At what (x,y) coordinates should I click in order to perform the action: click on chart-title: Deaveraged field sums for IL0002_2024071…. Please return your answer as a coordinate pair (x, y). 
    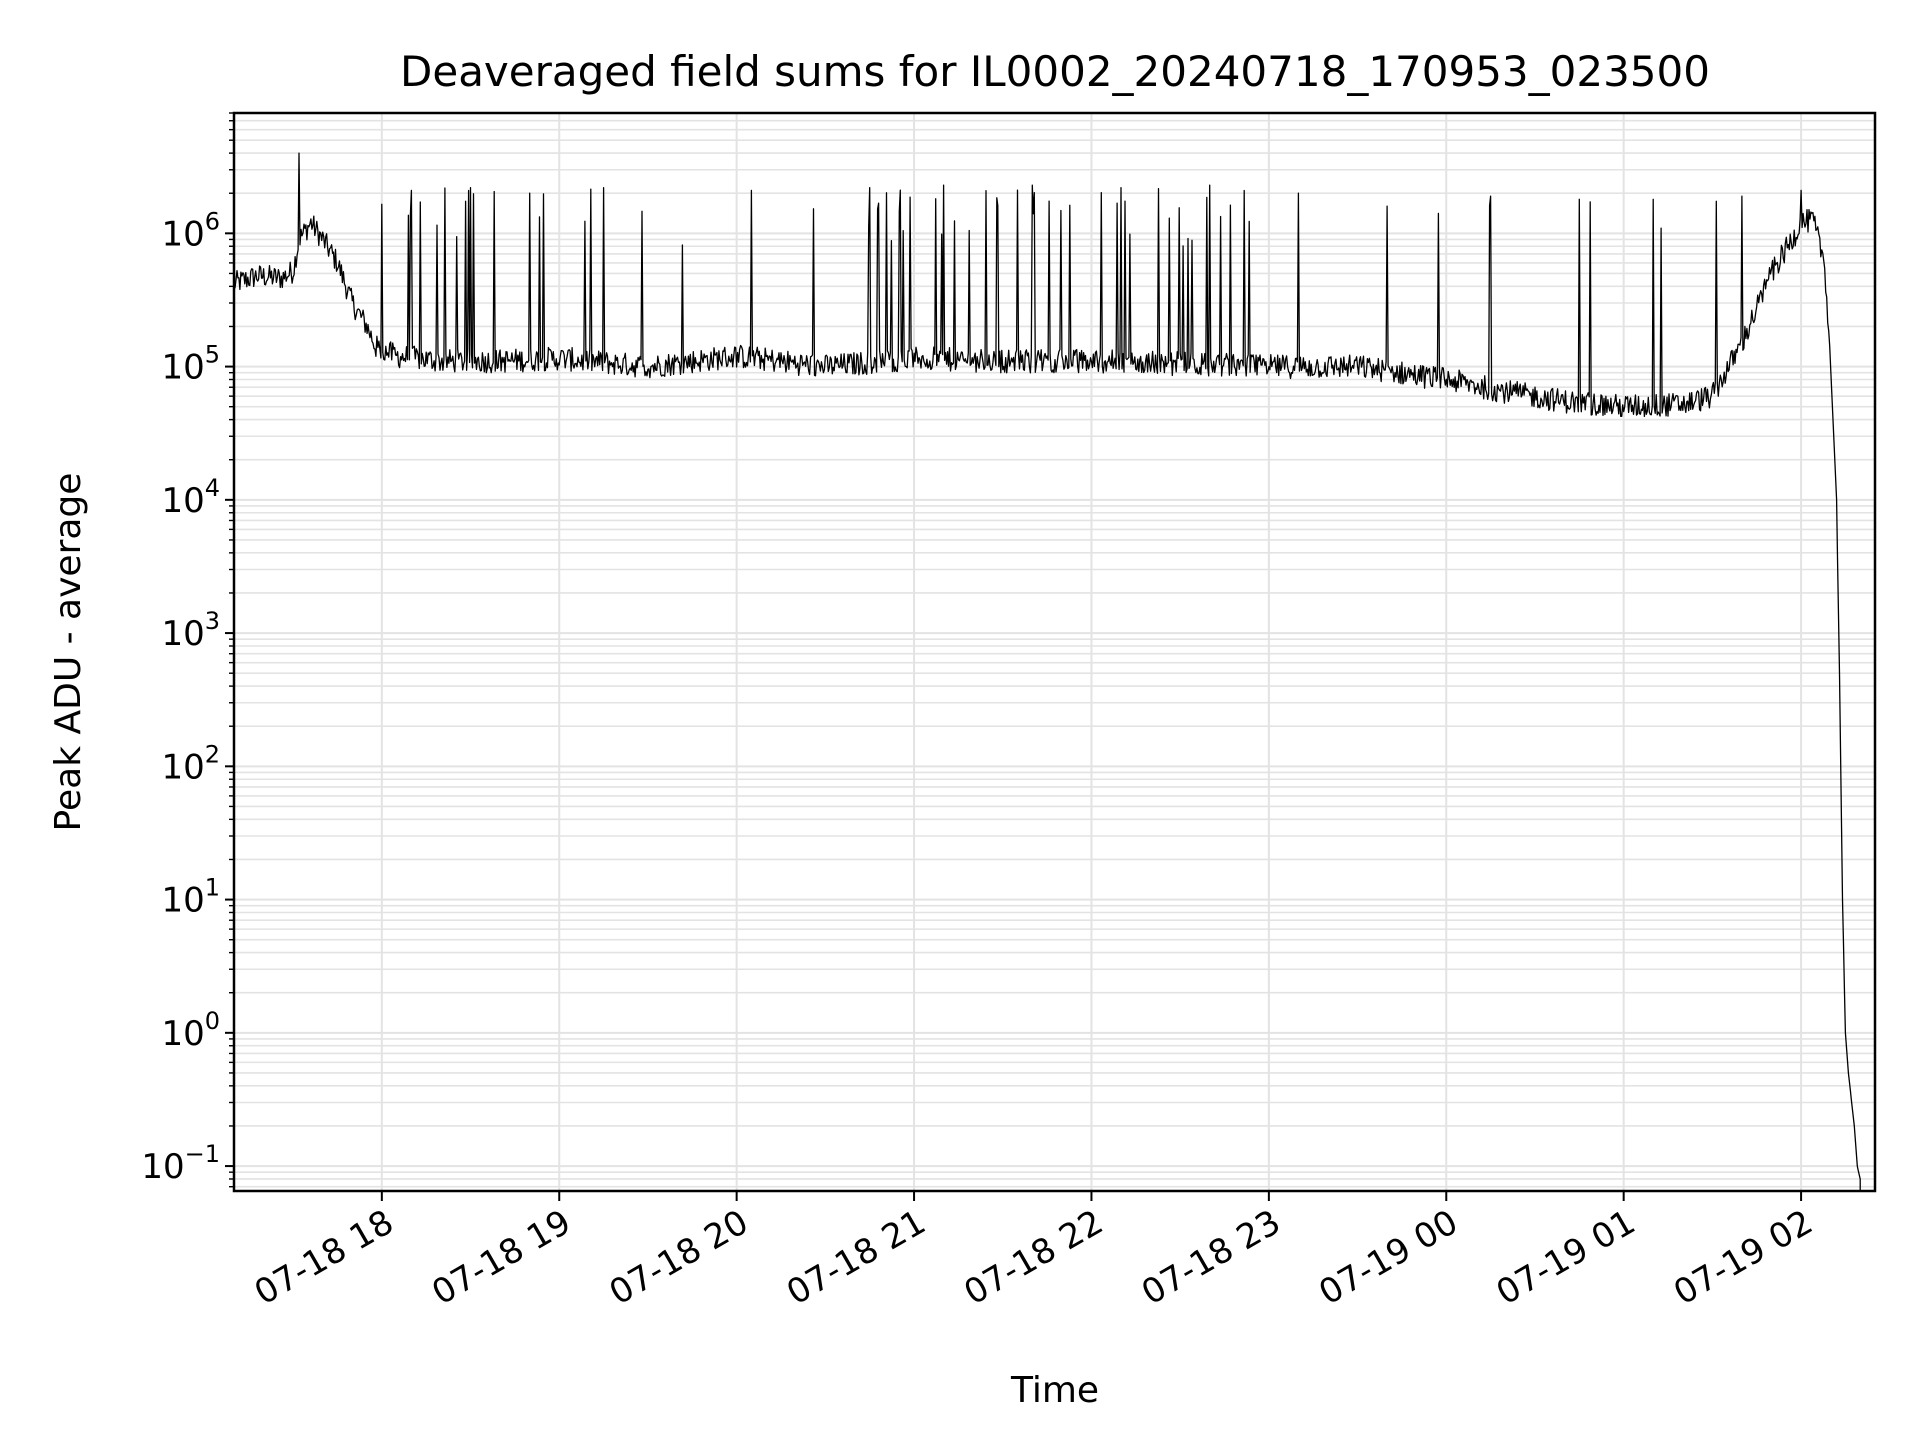
    Looking at the image, I should click on (1055, 71).